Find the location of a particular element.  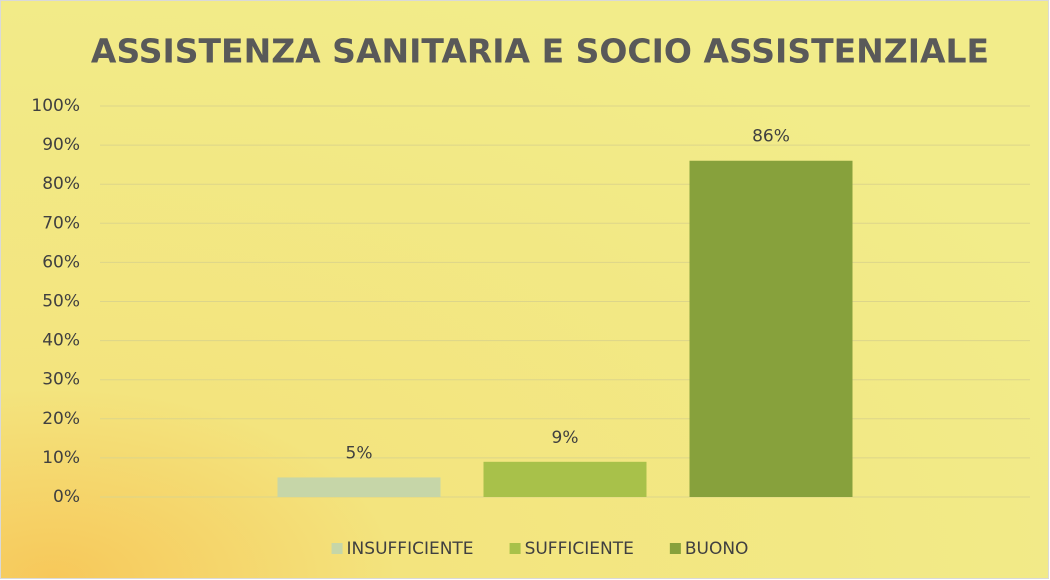

y-tick-label: 90% is located at coordinates (61, 145).